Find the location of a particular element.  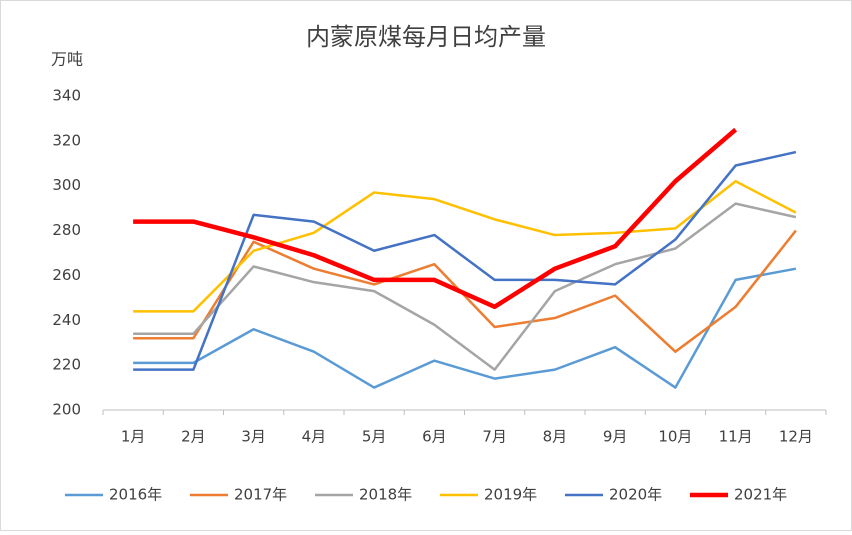

x-tick-label: 3月 is located at coordinates (253, 437).